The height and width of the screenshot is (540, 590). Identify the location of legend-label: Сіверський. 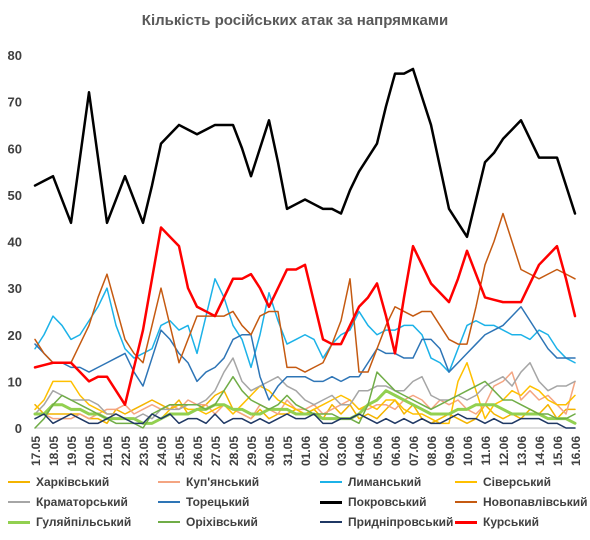
(517, 482).